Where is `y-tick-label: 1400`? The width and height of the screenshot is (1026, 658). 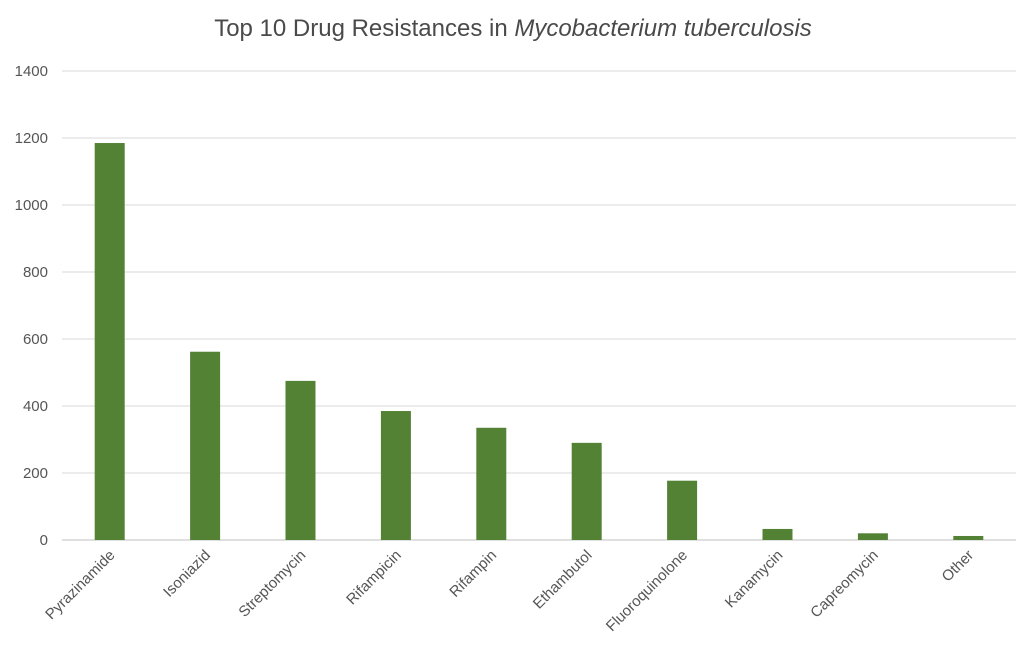 y-tick-label: 1400 is located at coordinates (31, 71).